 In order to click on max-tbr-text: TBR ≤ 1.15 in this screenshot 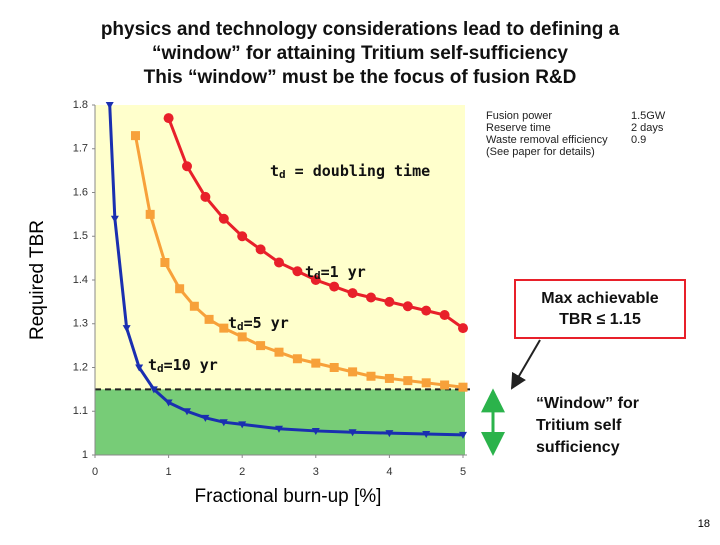, I will do `click(600, 319)`.